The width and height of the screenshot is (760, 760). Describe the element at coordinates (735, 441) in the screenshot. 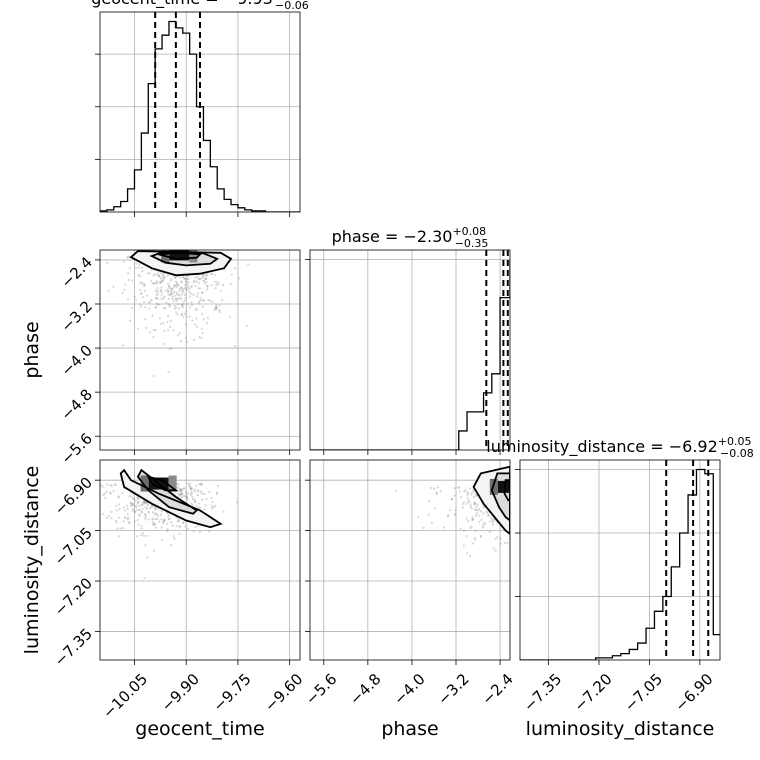

I see `title-plus: +0.05` at that location.